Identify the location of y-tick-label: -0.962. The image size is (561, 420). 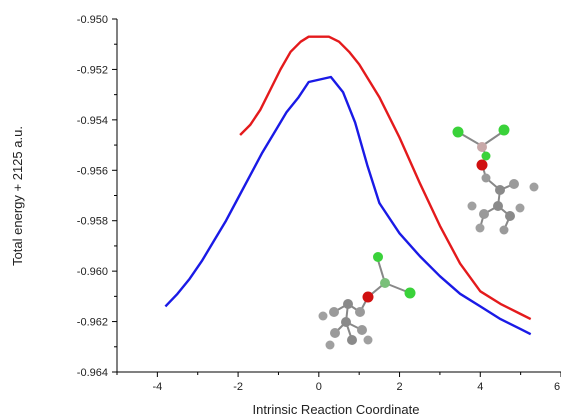
(92, 323).